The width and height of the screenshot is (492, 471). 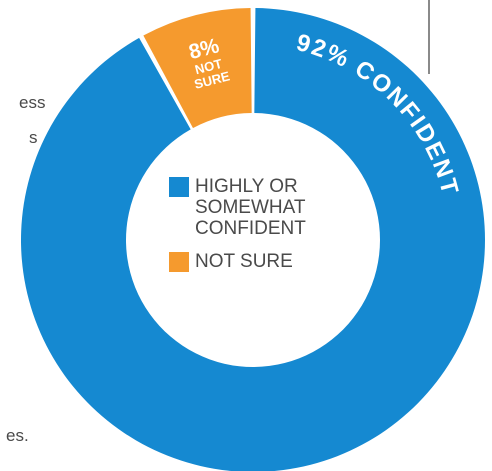 What do you see at coordinates (33, 137) in the screenshot?
I see `cropped-text-fragment: s` at bounding box center [33, 137].